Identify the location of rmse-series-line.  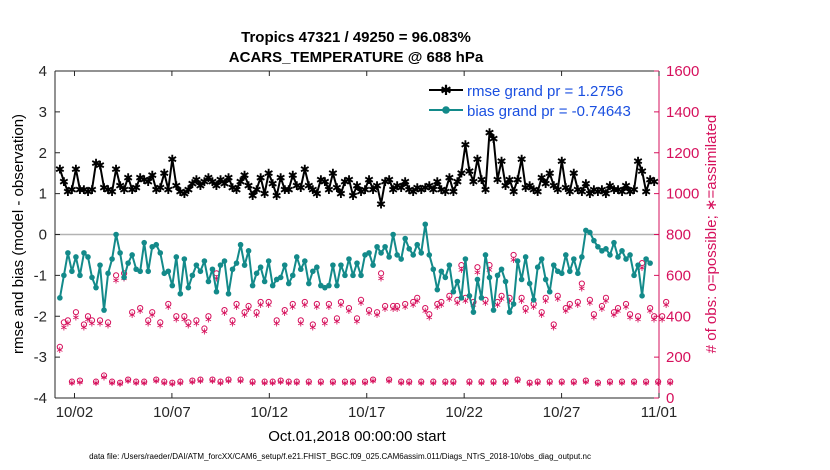
(356, 168).